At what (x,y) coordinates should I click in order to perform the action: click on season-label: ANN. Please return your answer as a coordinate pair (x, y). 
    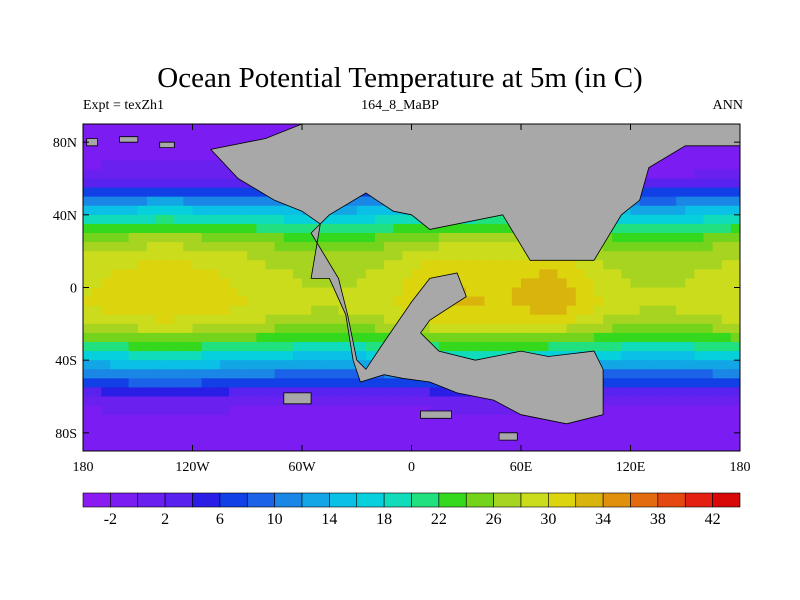
    Looking at the image, I should click on (727, 105).